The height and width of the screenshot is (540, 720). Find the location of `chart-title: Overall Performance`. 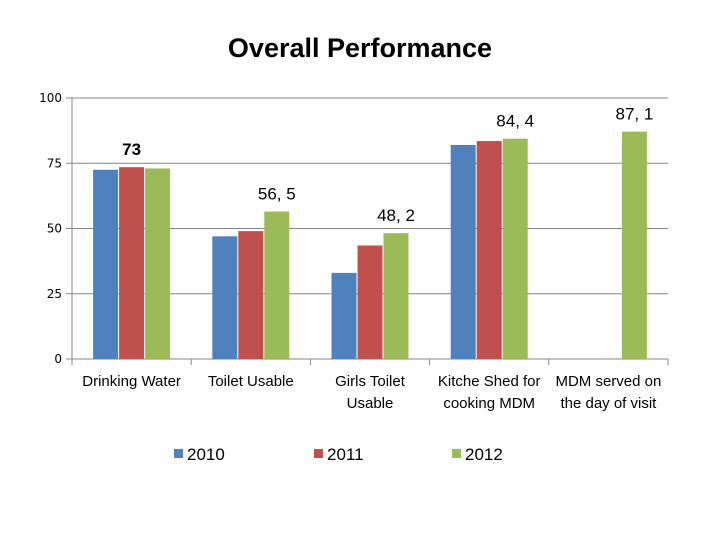

chart-title: Overall Performance is located at coordinates (360, 48).